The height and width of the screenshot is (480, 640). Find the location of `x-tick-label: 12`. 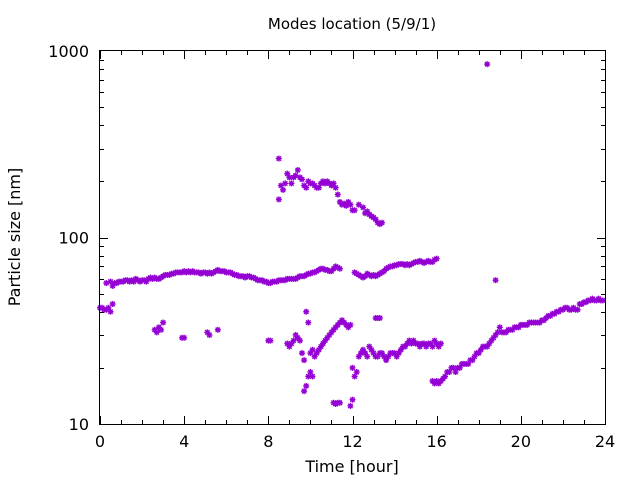

x-tick-label: 12 is located at coordinates (352, 441).